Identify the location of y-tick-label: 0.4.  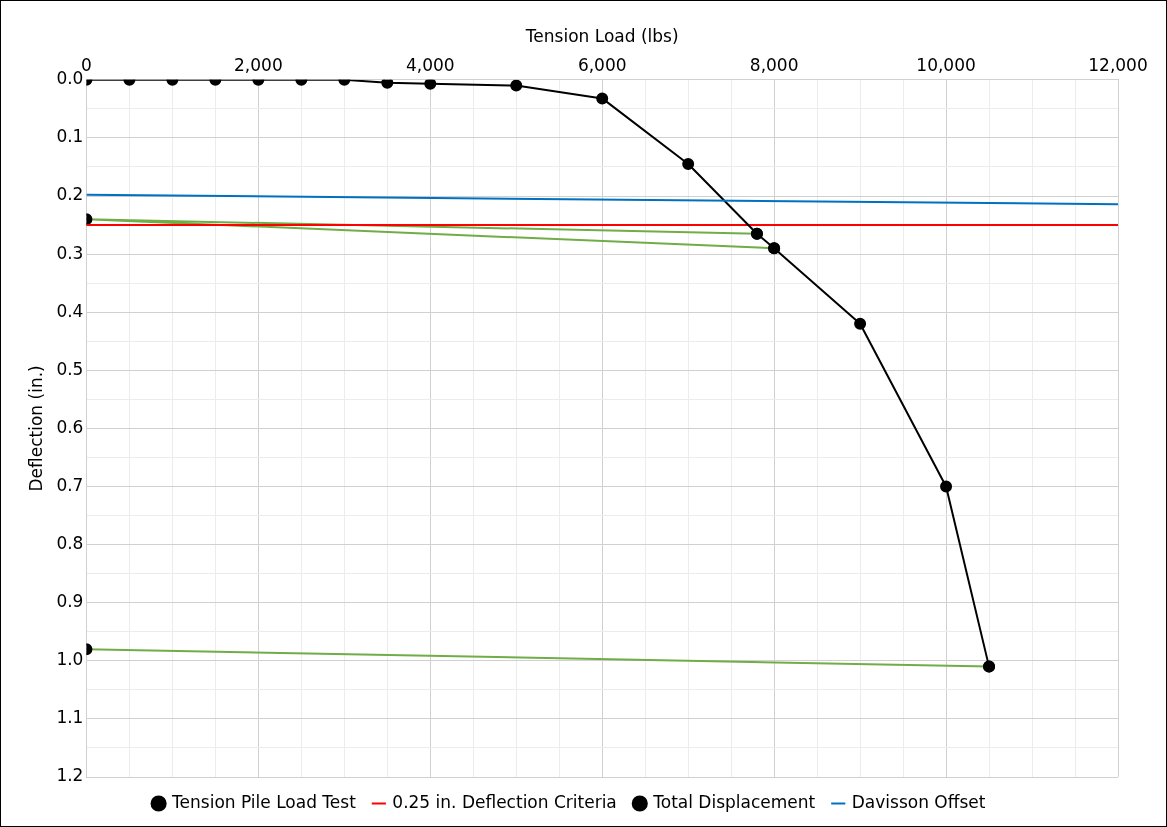
(70, 310).